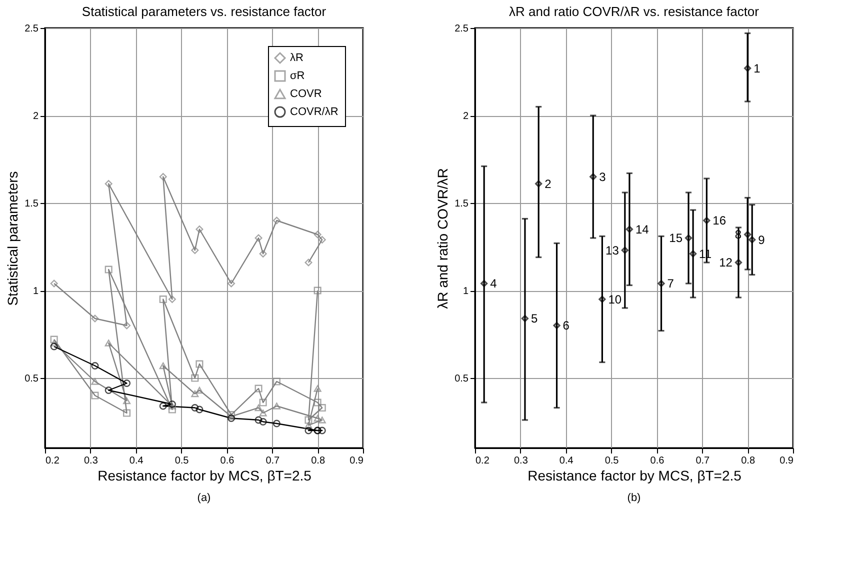 This screenshot has height=562, width=848. What do you see at coordinates (642, 229) in the screenshot?
I see `annotation: 14` at bounding box center [642, 229].